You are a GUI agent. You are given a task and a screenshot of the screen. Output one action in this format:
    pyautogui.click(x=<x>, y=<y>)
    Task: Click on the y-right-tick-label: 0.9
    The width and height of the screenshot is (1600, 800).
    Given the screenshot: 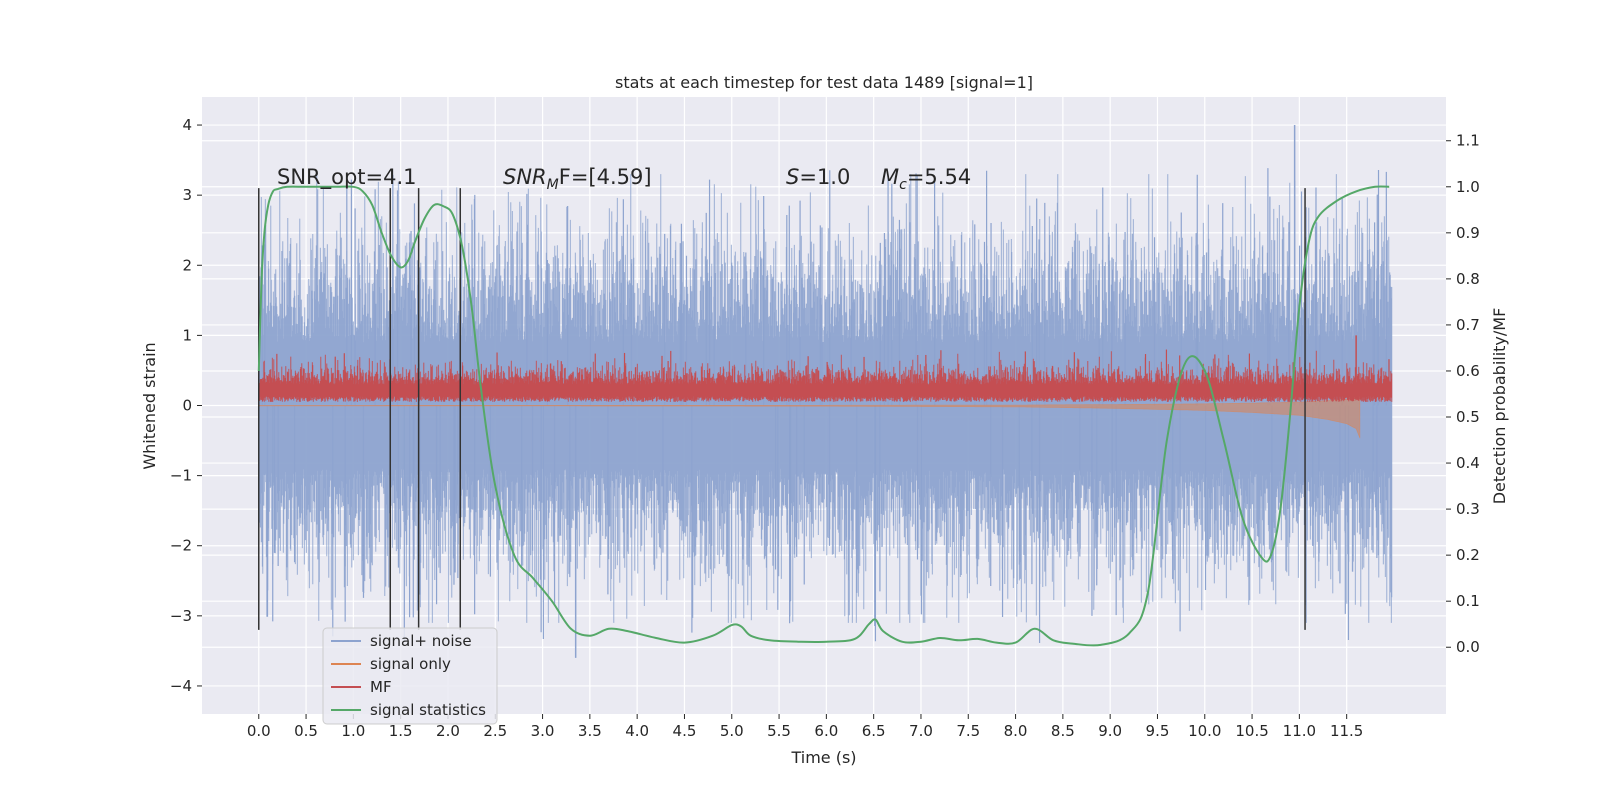 What is the action you would take?
    pyautogui.click(x=1468, y=233)
    